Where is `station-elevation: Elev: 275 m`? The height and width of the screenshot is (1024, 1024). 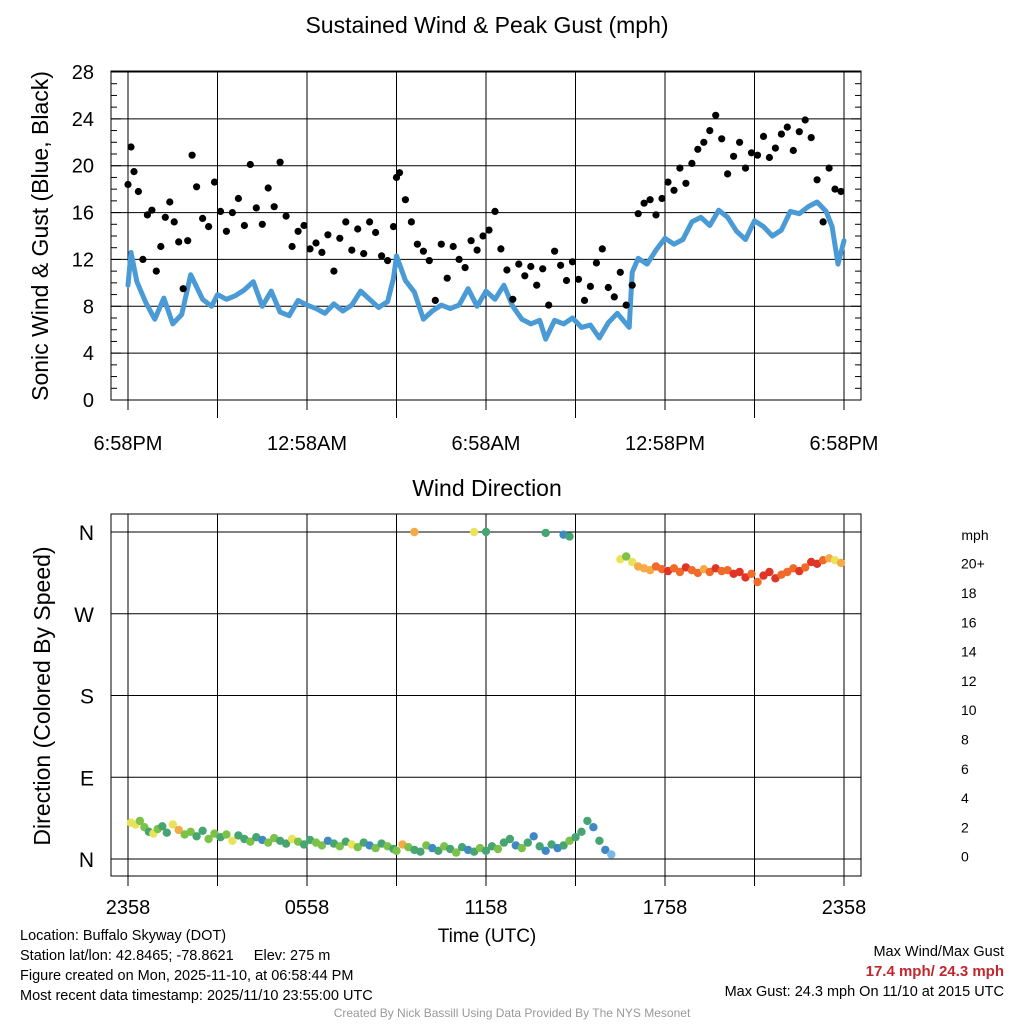 station-elevation: Elev: 275 m is located at coordinates (292, 956).